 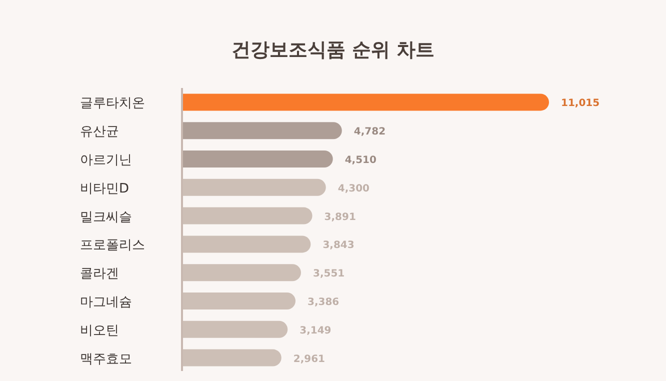 I want to click on y-tick-label: 유산균, so click(x=99, y=132).